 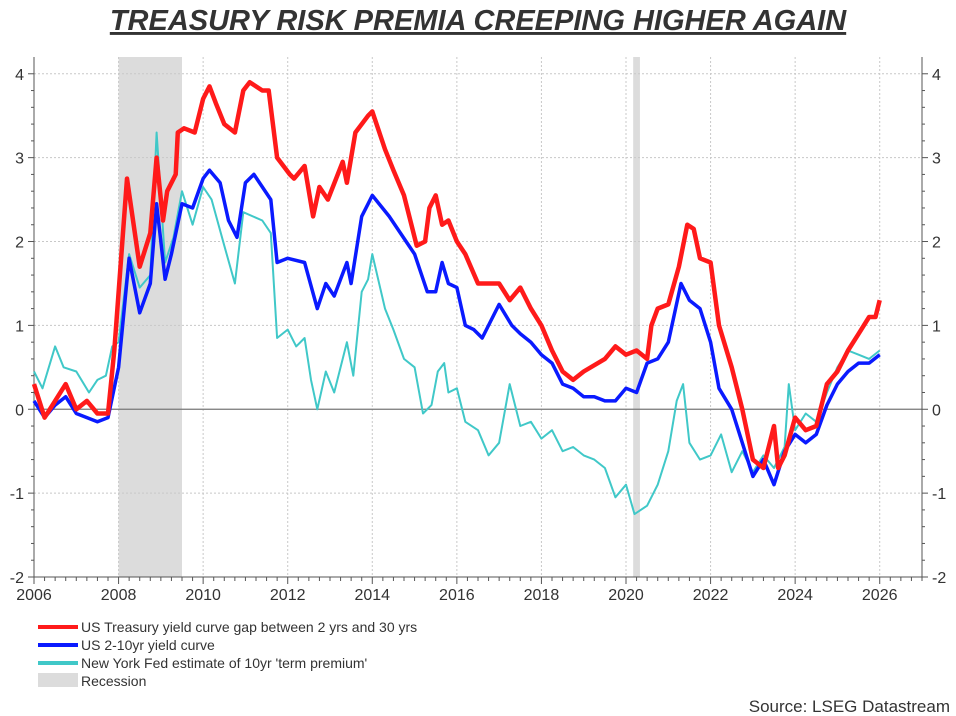 What do you see at coordinates (17, 494) in the screenshot?
I see `y-tick-label: -1` at bounding box center [17, 494].